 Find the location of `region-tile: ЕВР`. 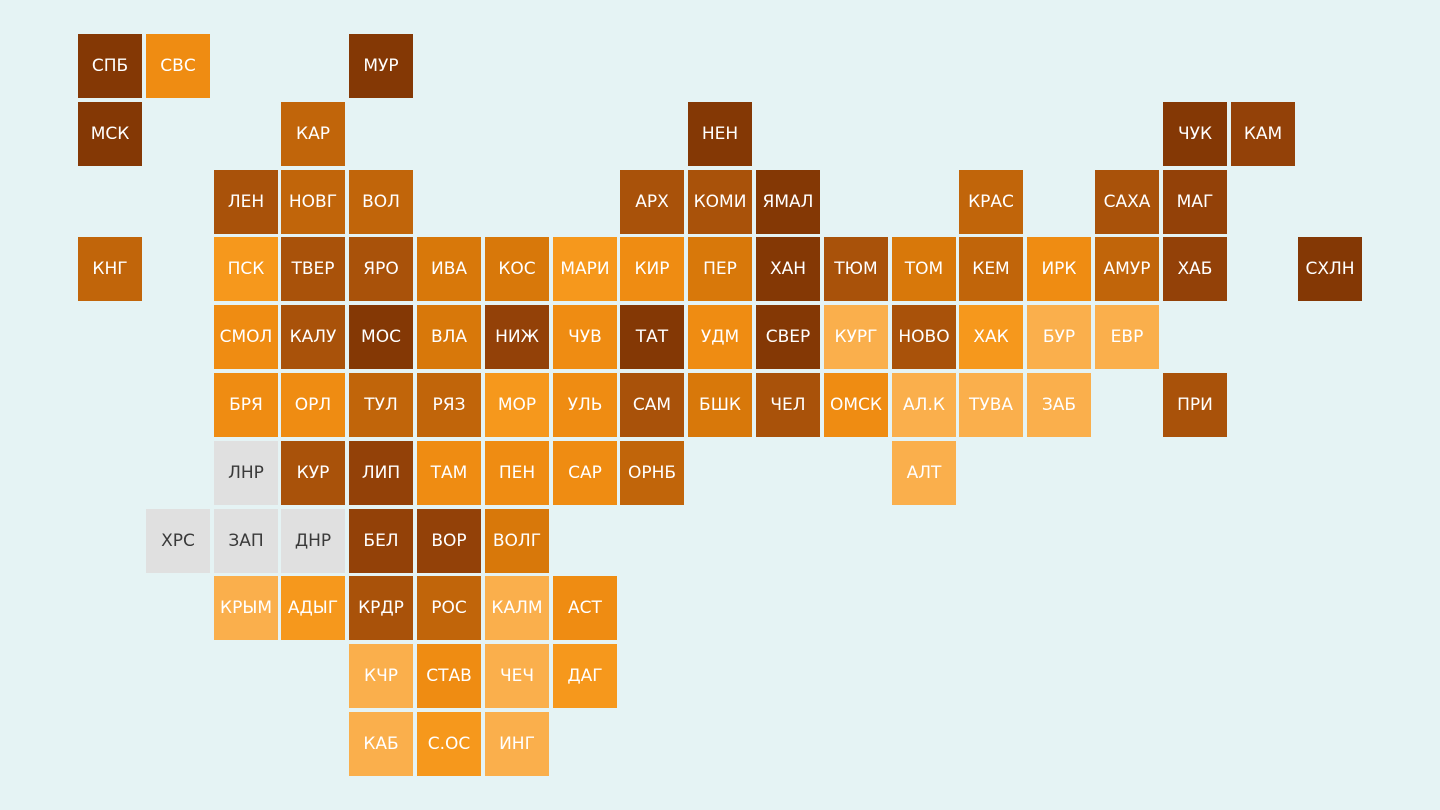

region-tile: ЕВР is located at coordinates (1127, 337).